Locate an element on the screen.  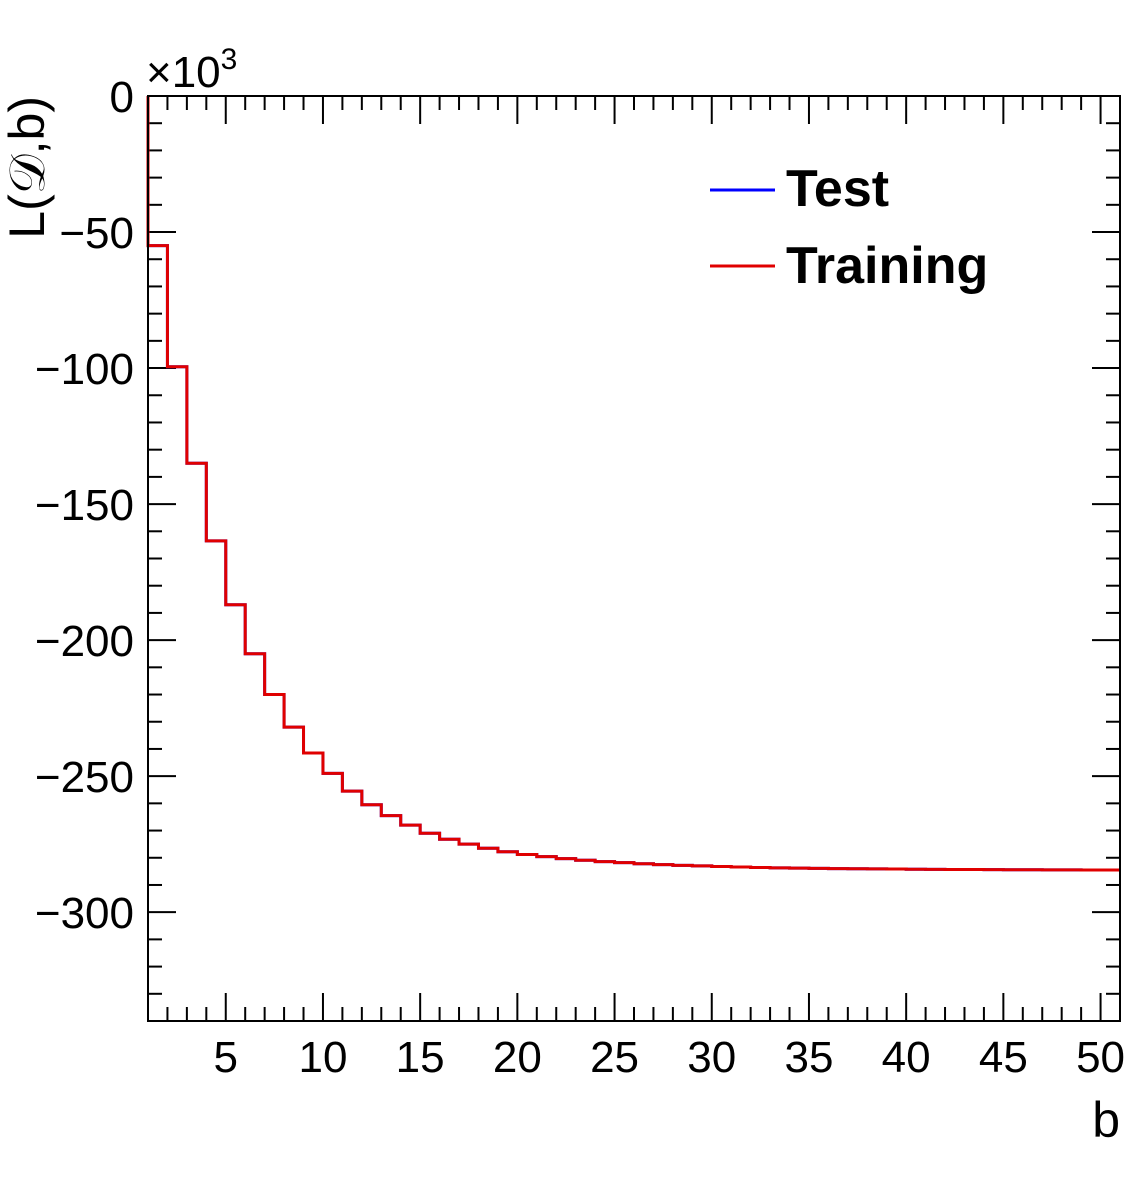
y-tick-labels: 0 −50 −100 −150 −200 −250 −300 is located at coordinates (84, 505).